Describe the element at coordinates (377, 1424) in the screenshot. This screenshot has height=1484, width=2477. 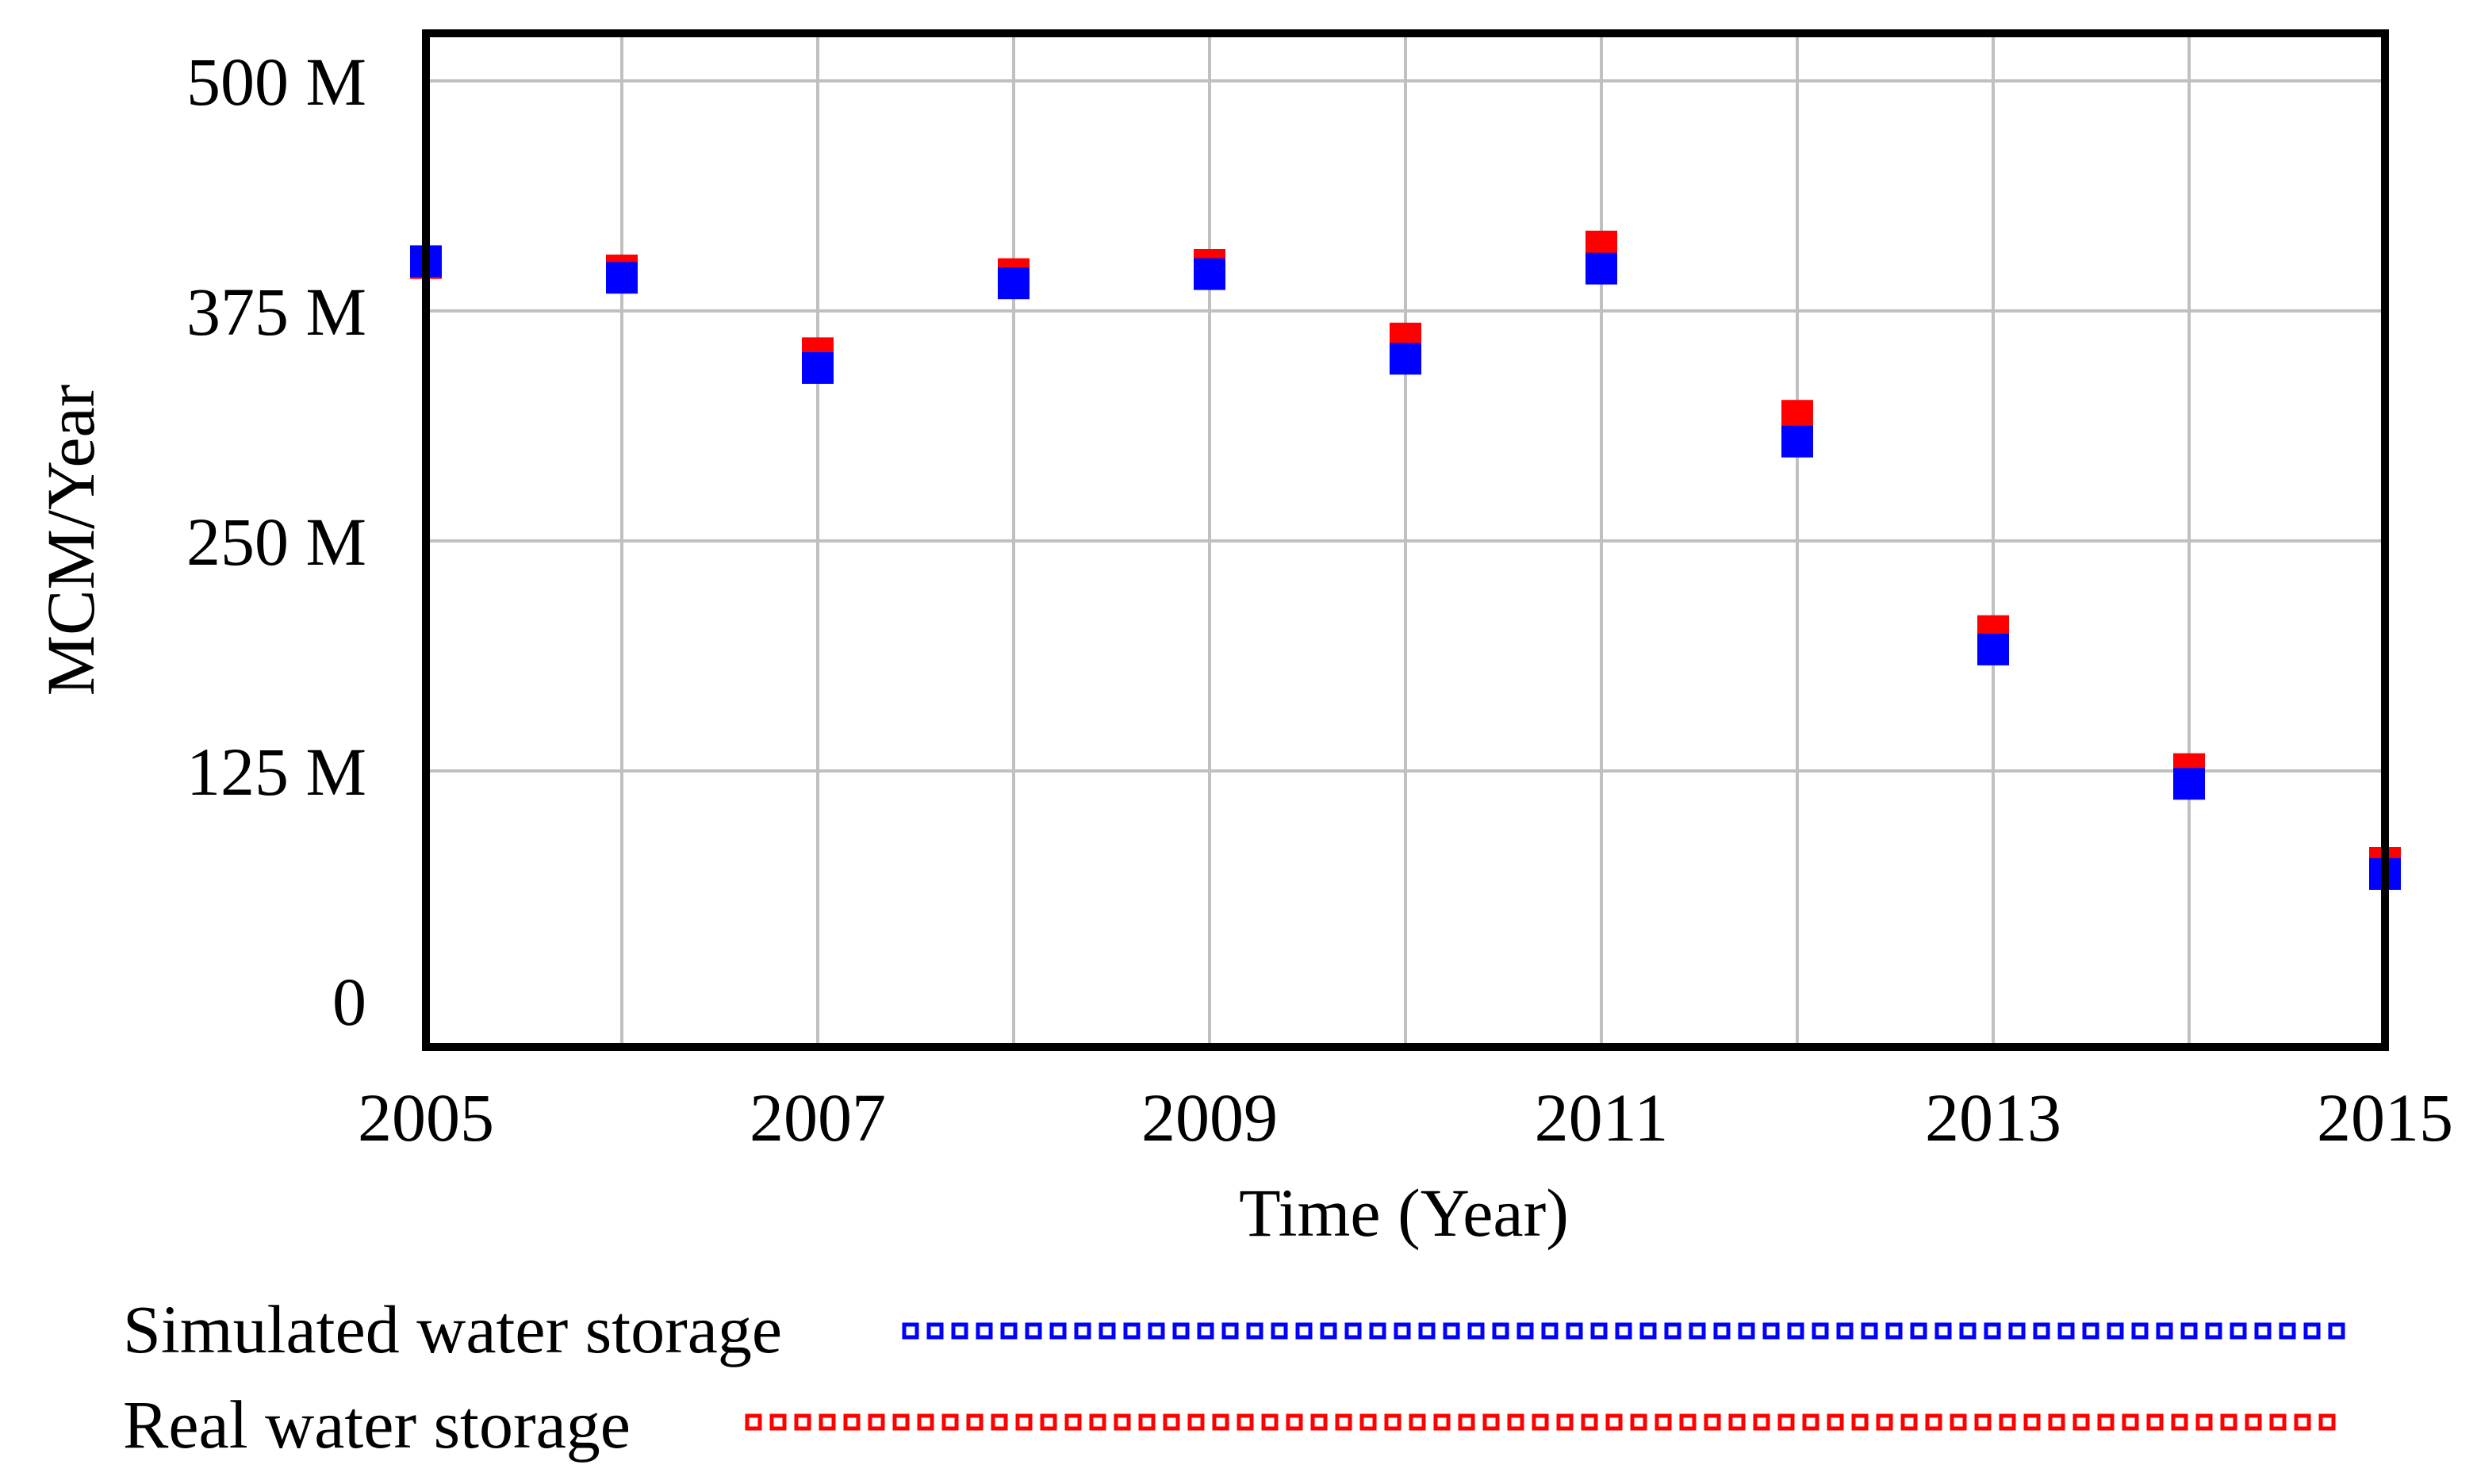
I see `legend-label-real: Real water storage` at that location.